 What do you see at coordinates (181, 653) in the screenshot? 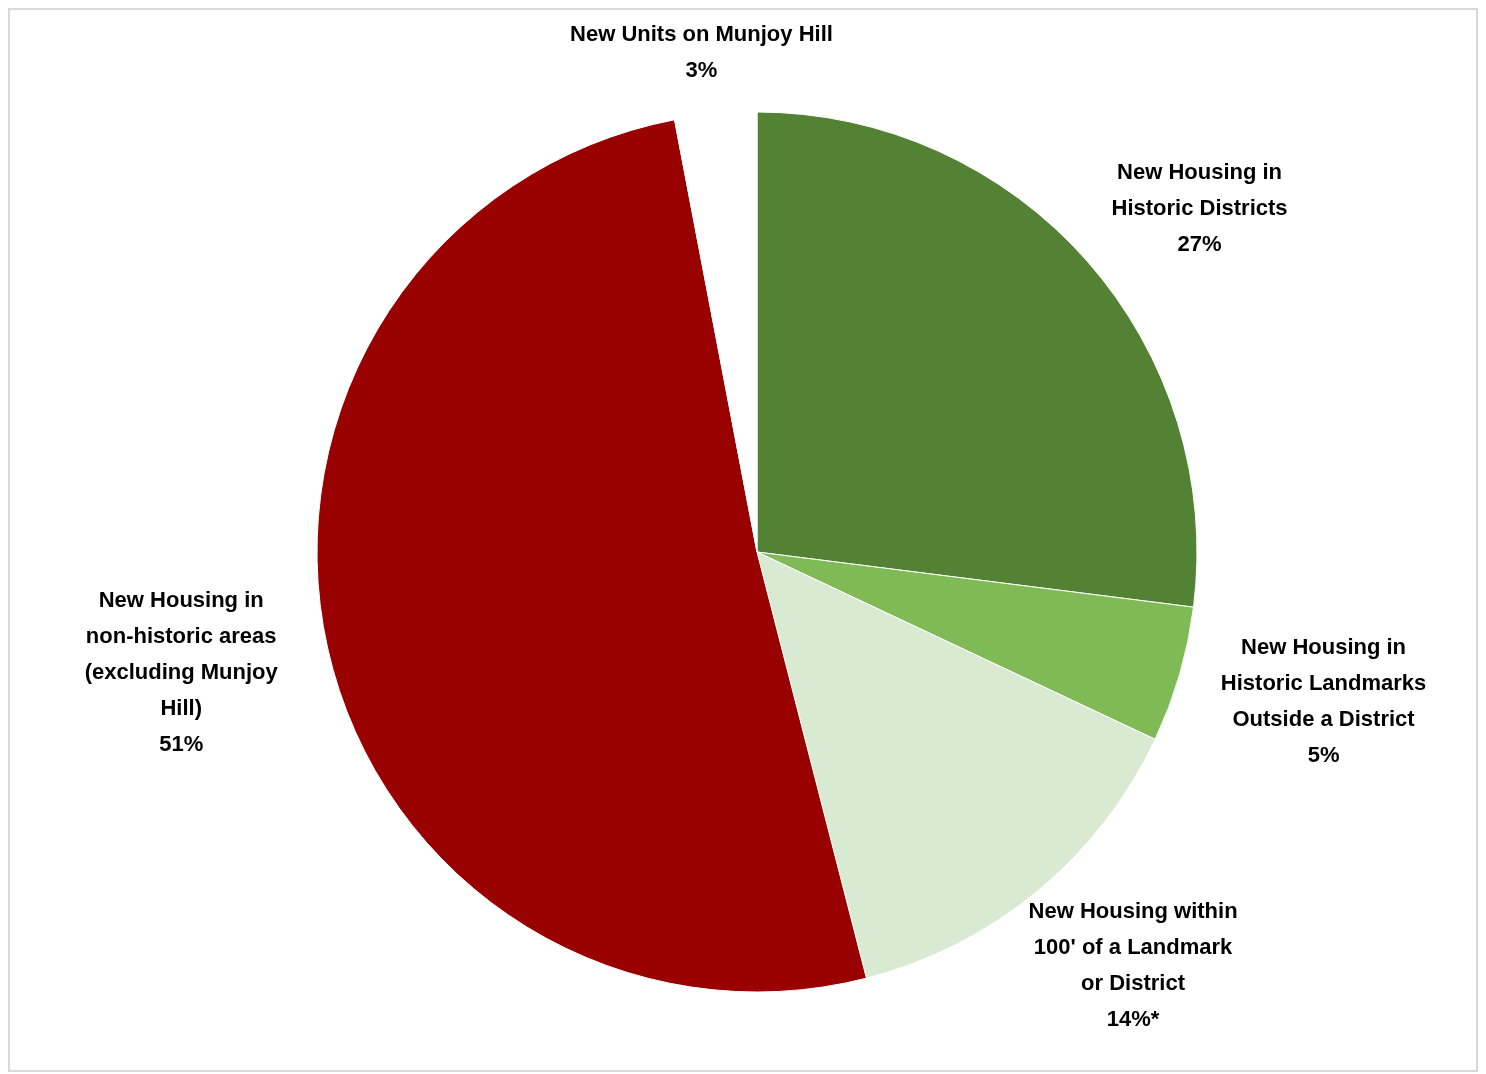
I see `slice-label: New Housing in non-historic areas (excluding Munjoy Hill)` at bounding box center [181, 653].